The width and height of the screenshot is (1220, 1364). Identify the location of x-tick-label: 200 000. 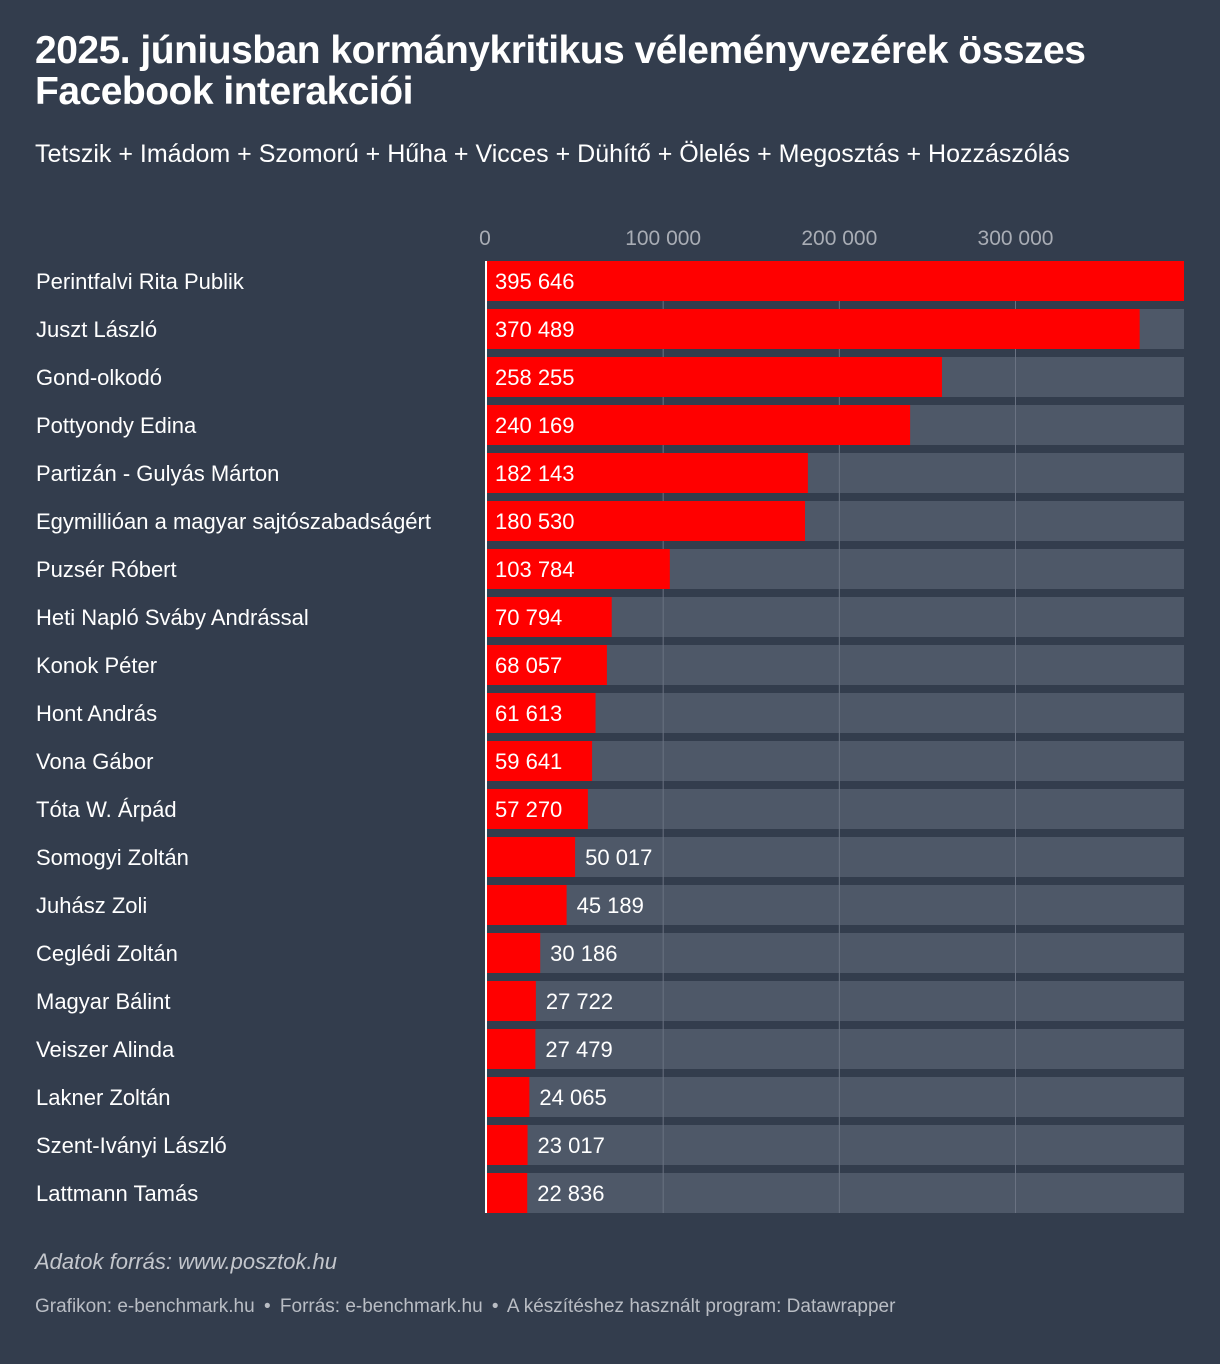
(839, 238).